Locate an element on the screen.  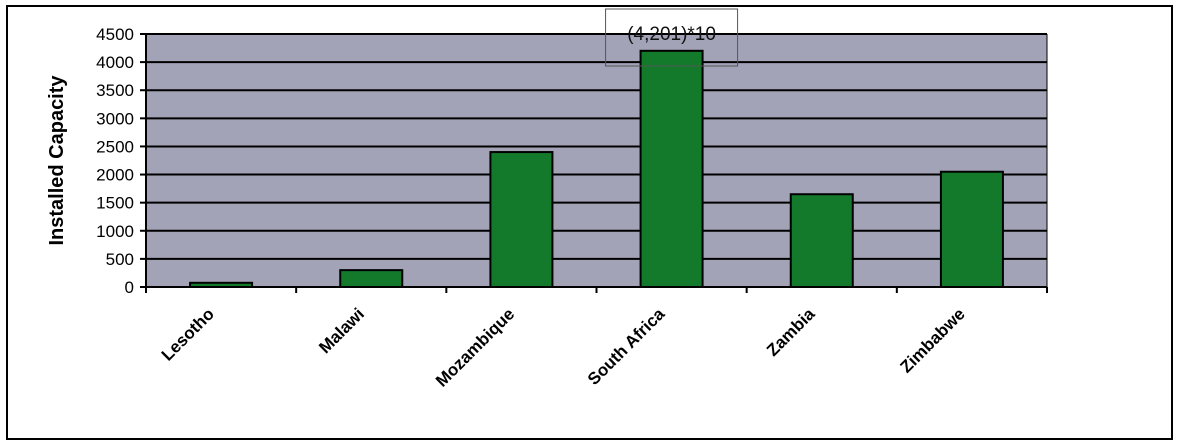
y-tick-label: 4500 is located at coordinates (115, 34).